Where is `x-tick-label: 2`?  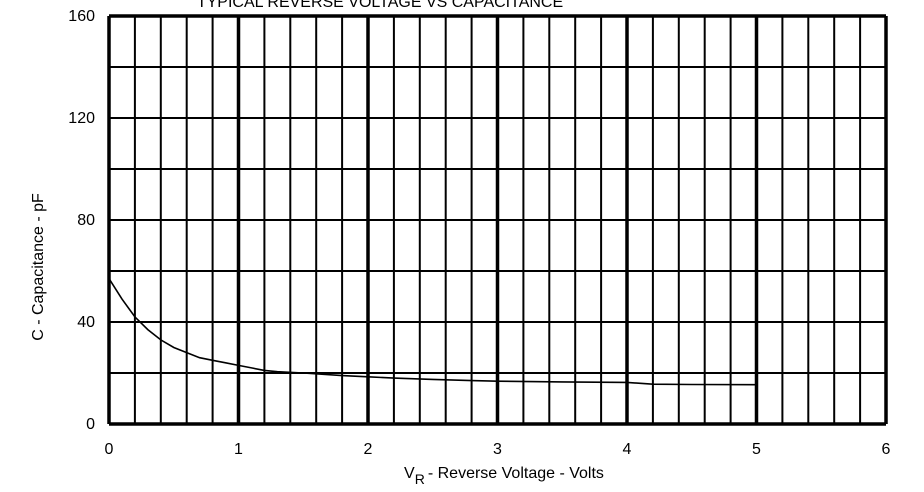
x-tick-label: 2 is located at coordinates (368, 449).